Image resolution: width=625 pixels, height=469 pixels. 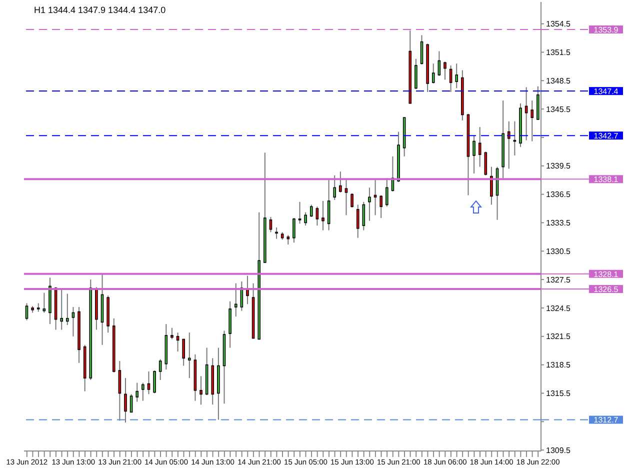 What do you see at coordinates (559, 365) in the screenshot?
I see `y-tick-label: 1318.5` at bounding box center [559, 365].